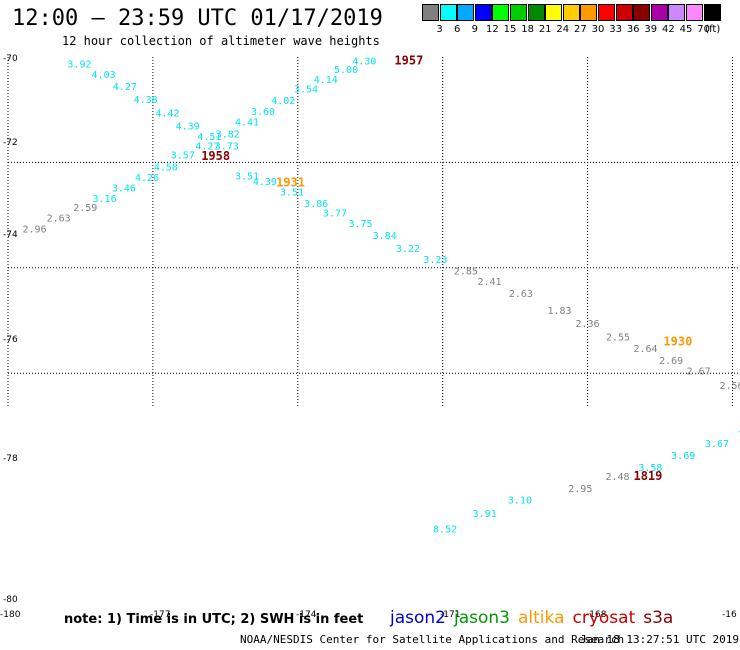 This screenshot has width=740, height=650. I want to click on colorbar-label: 15, so click(510, 29).